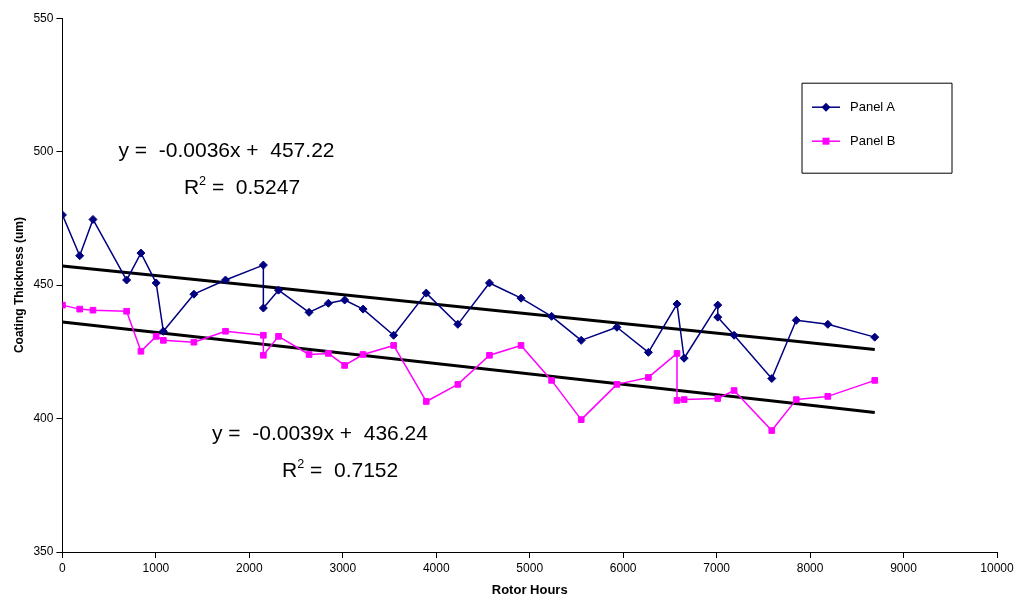  I want to click on legend-label: Panel A, so click(873, 106).